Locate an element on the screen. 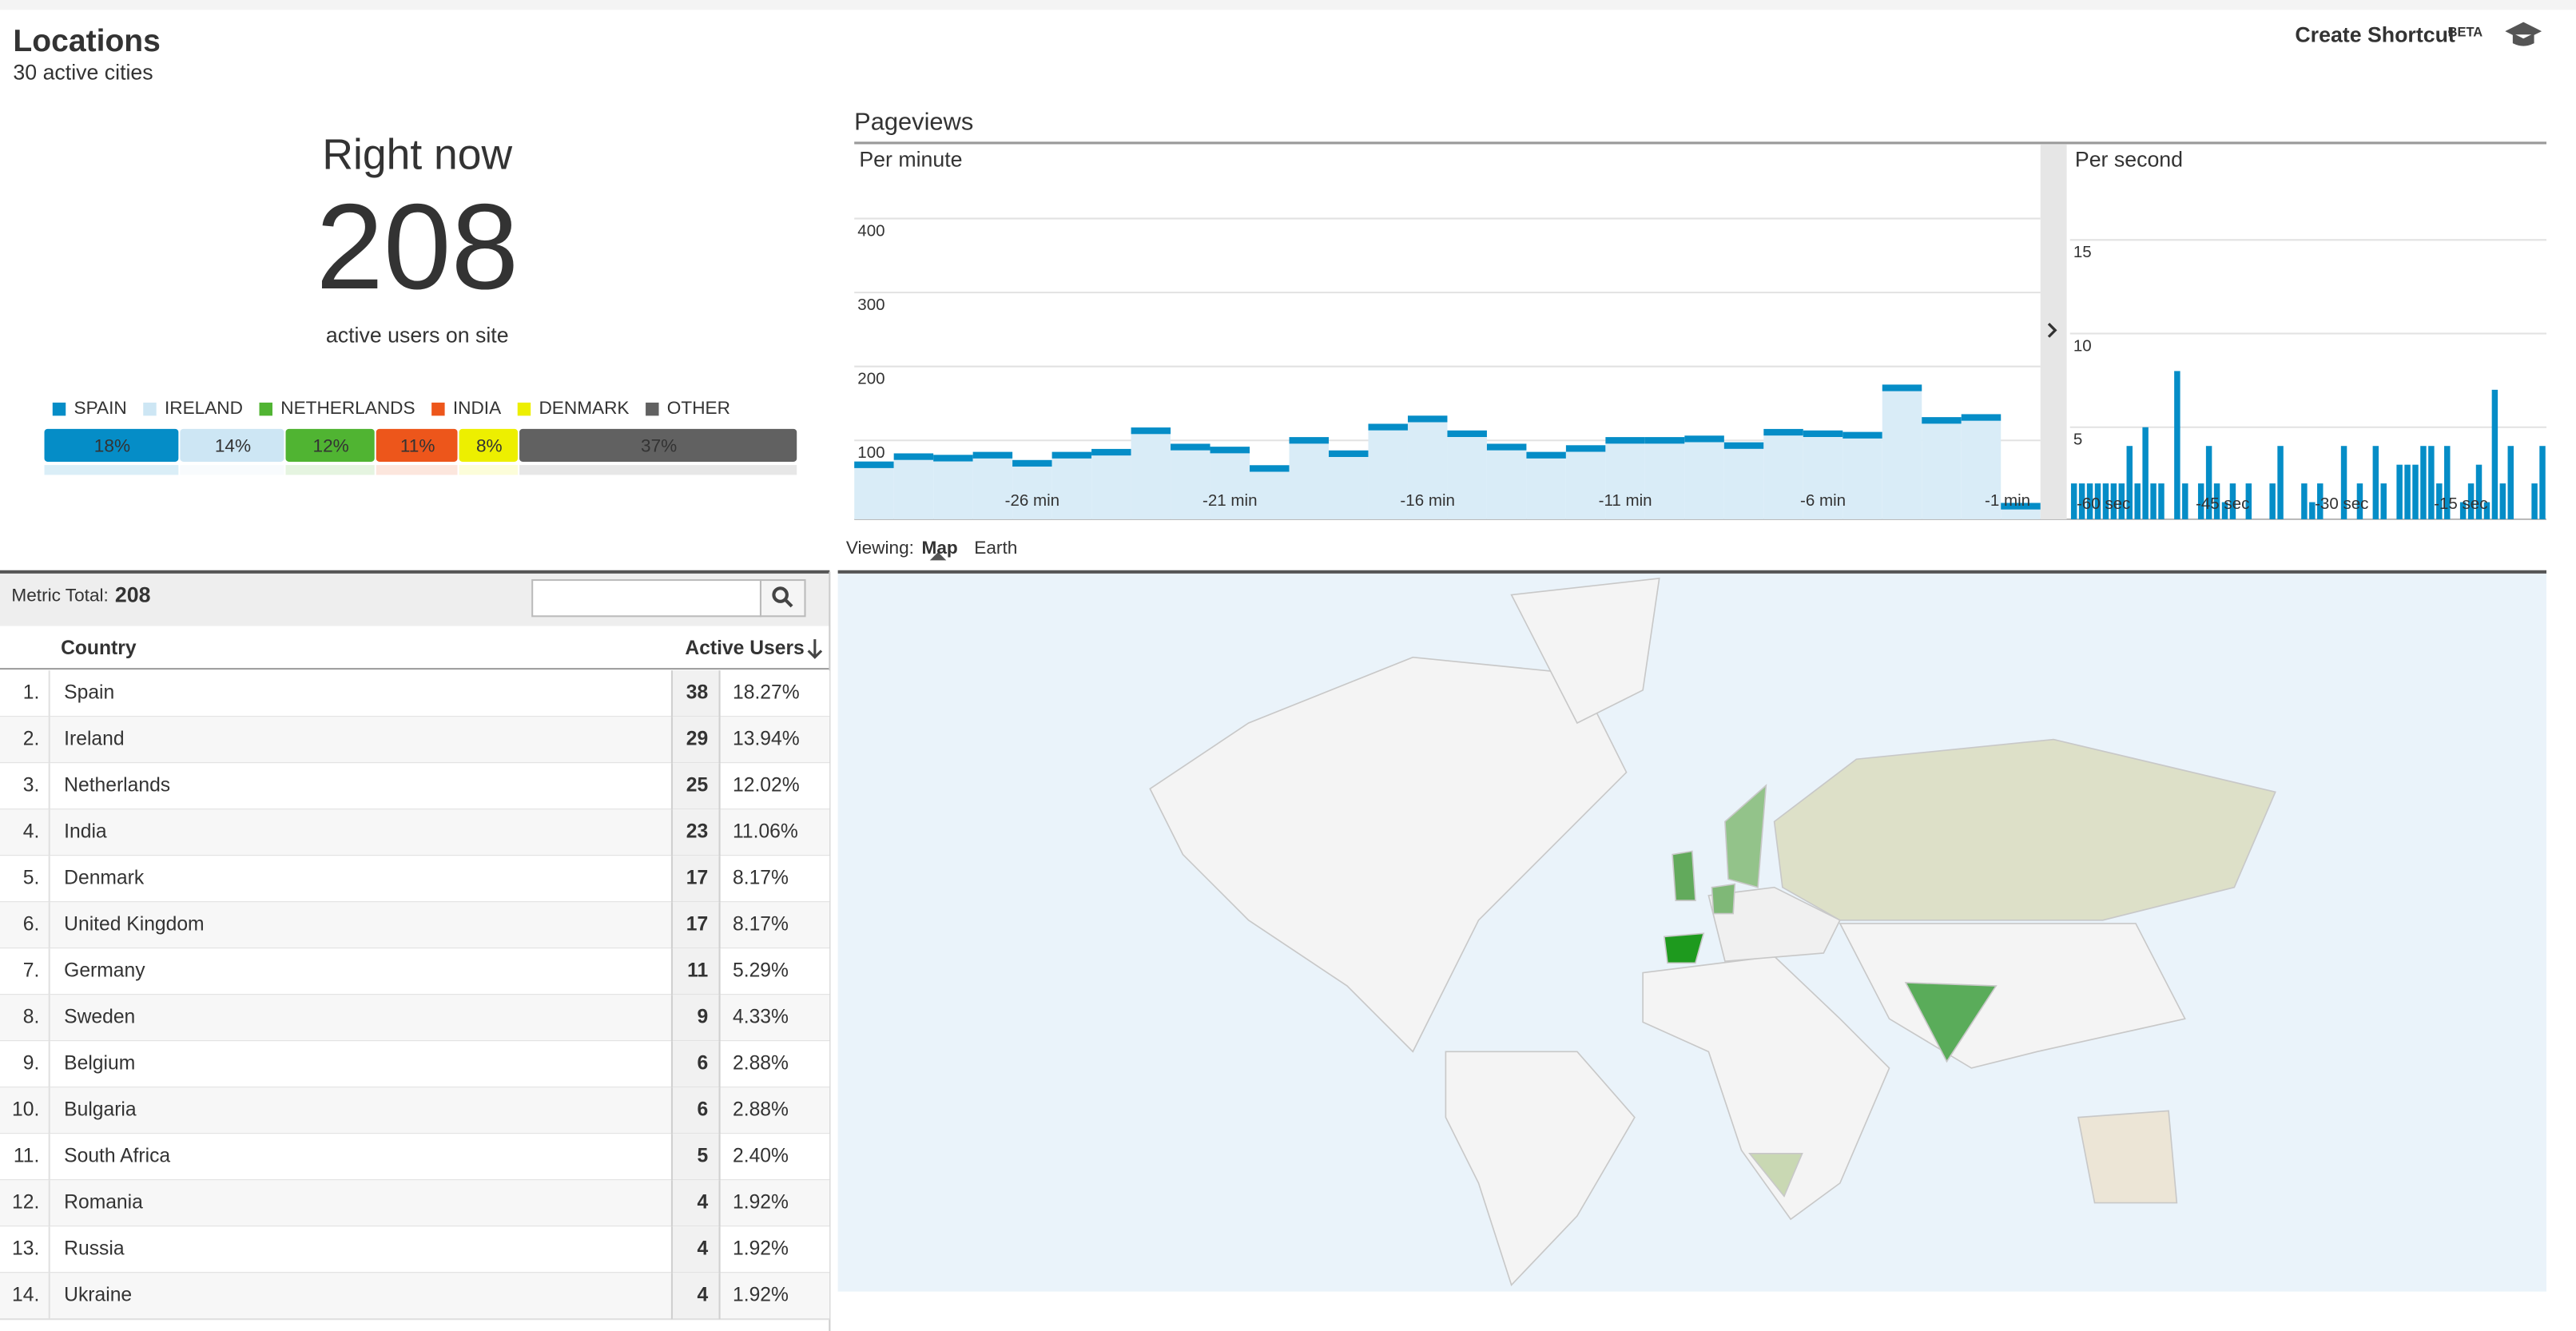 This screenshot has width=2576, height=1331. country-link: Spain is located at coordinates (89, 693).